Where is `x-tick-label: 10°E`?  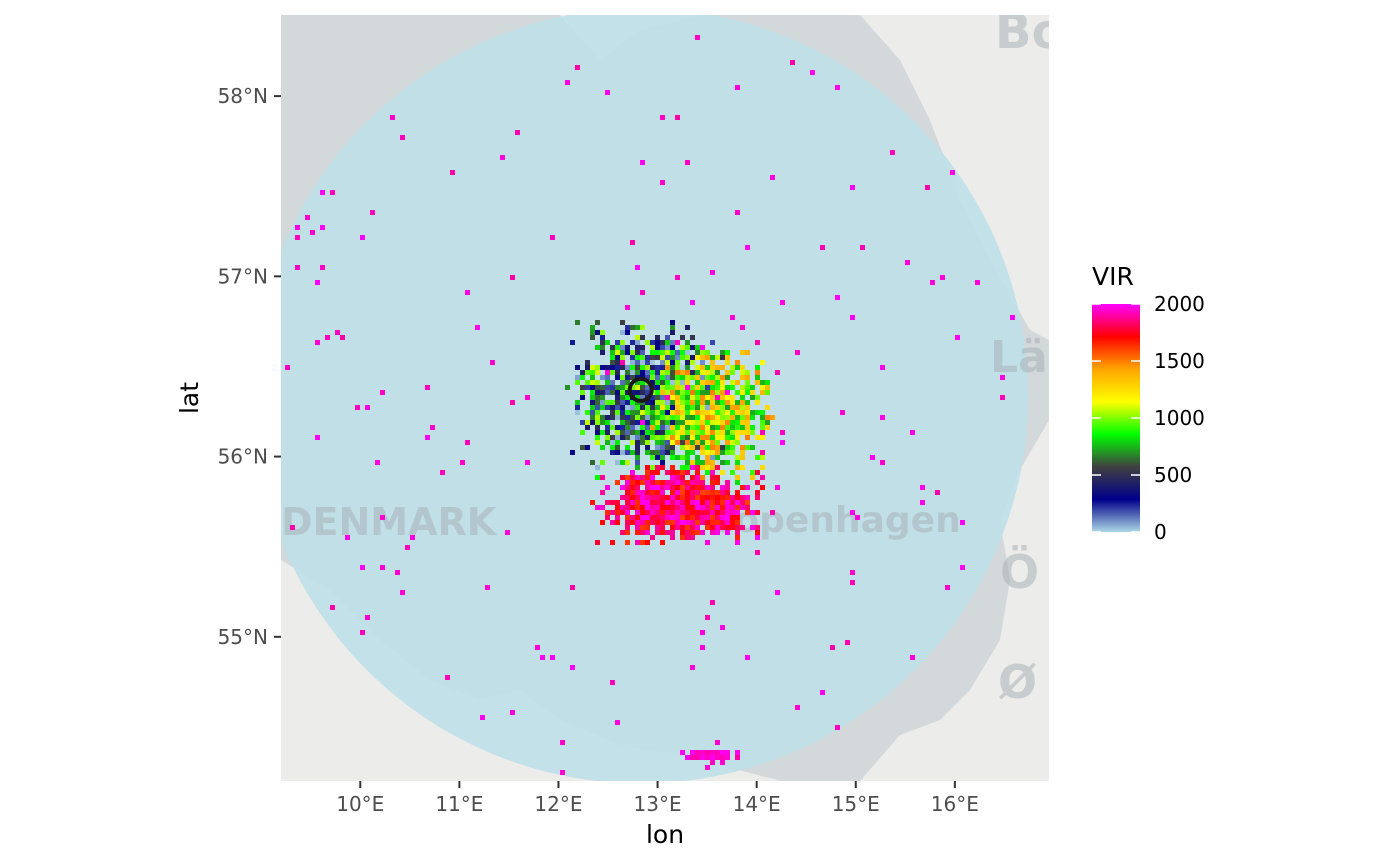 x-tick-label: 10°E is located at coordinates (360, 804).